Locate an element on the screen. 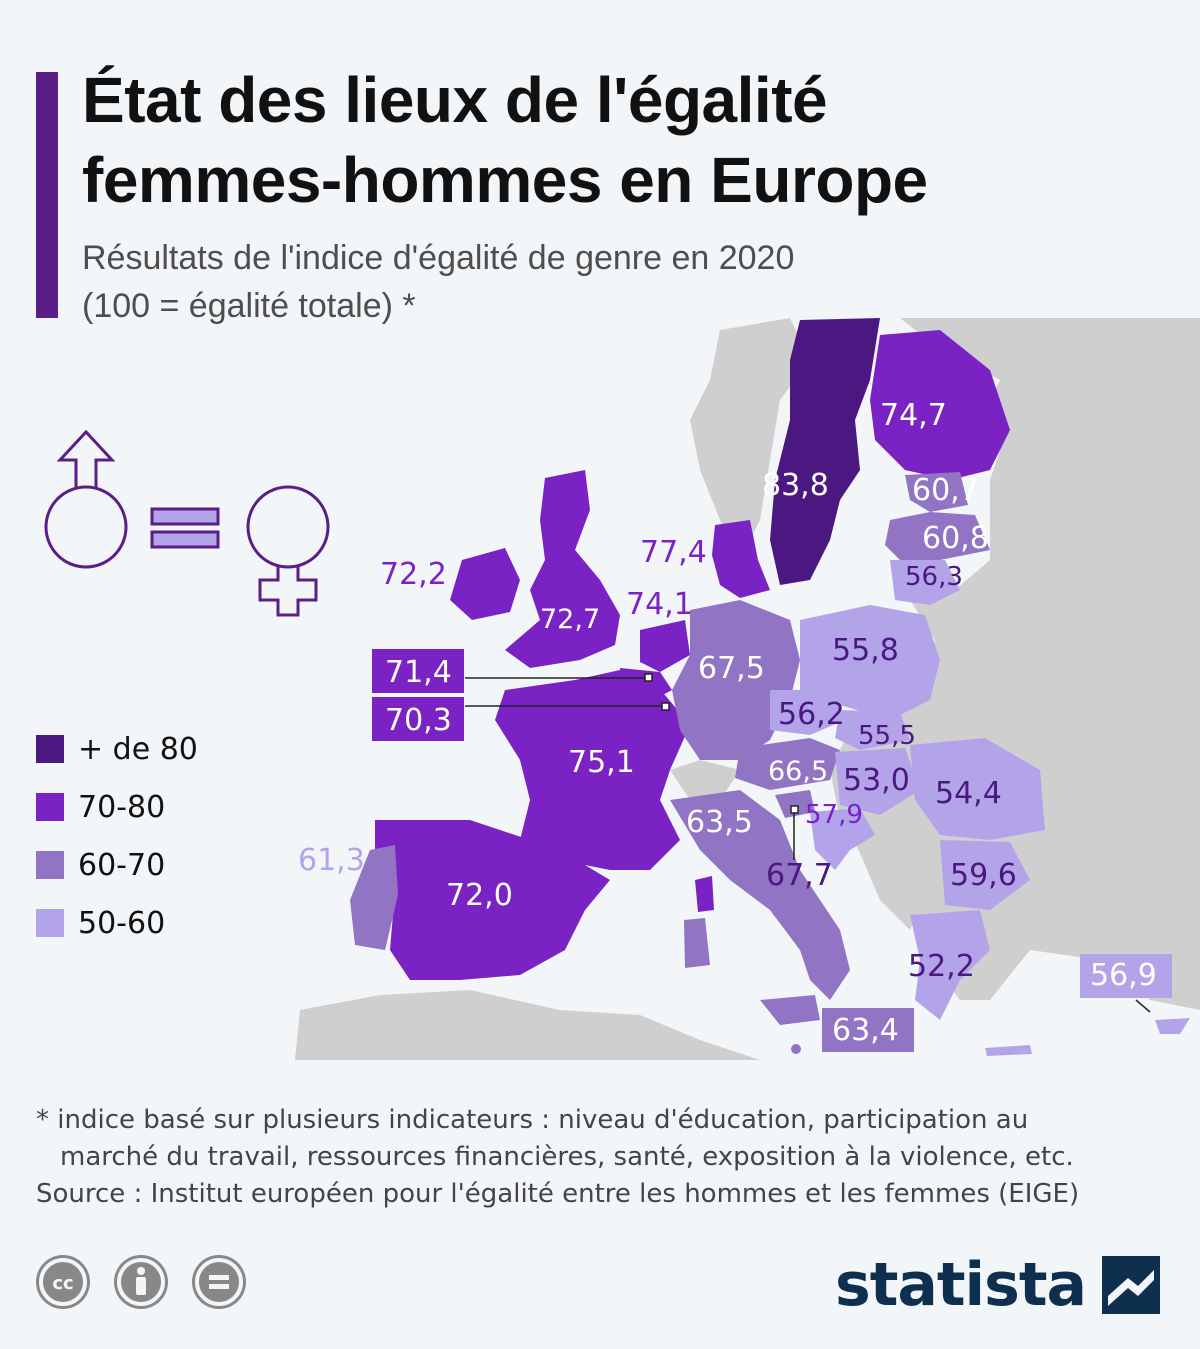 Image resolution: width=1200 pixels, height=1349 pixels. label-latvia: 60,8 is located at coordinates (955, 538).